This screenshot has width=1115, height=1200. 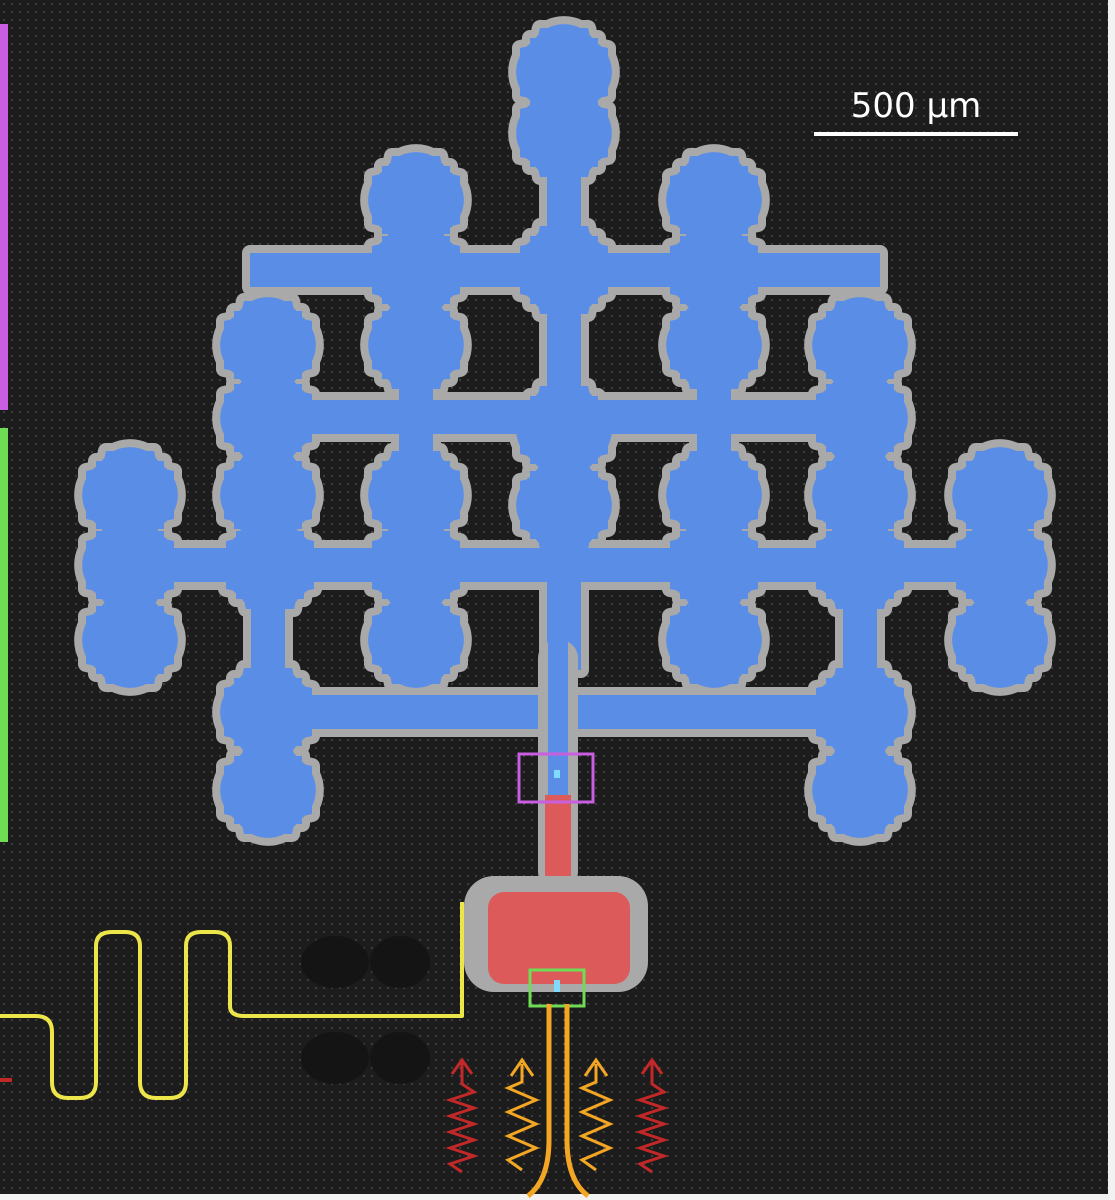 I want to click on chip-edge, so click(x=1111, y=600).